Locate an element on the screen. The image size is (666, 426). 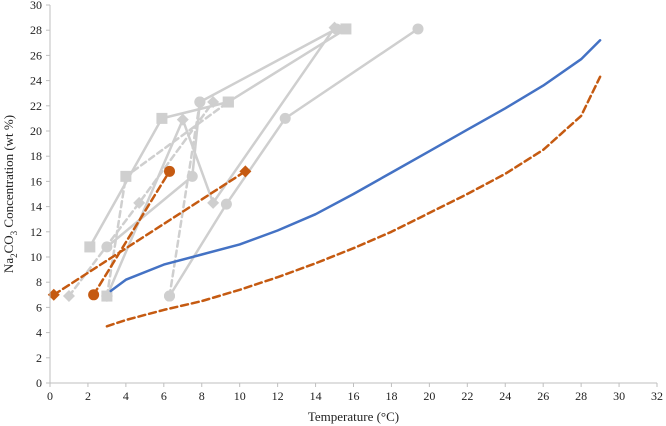
x-tick-label: 14 is located at coordinates (316, 396).